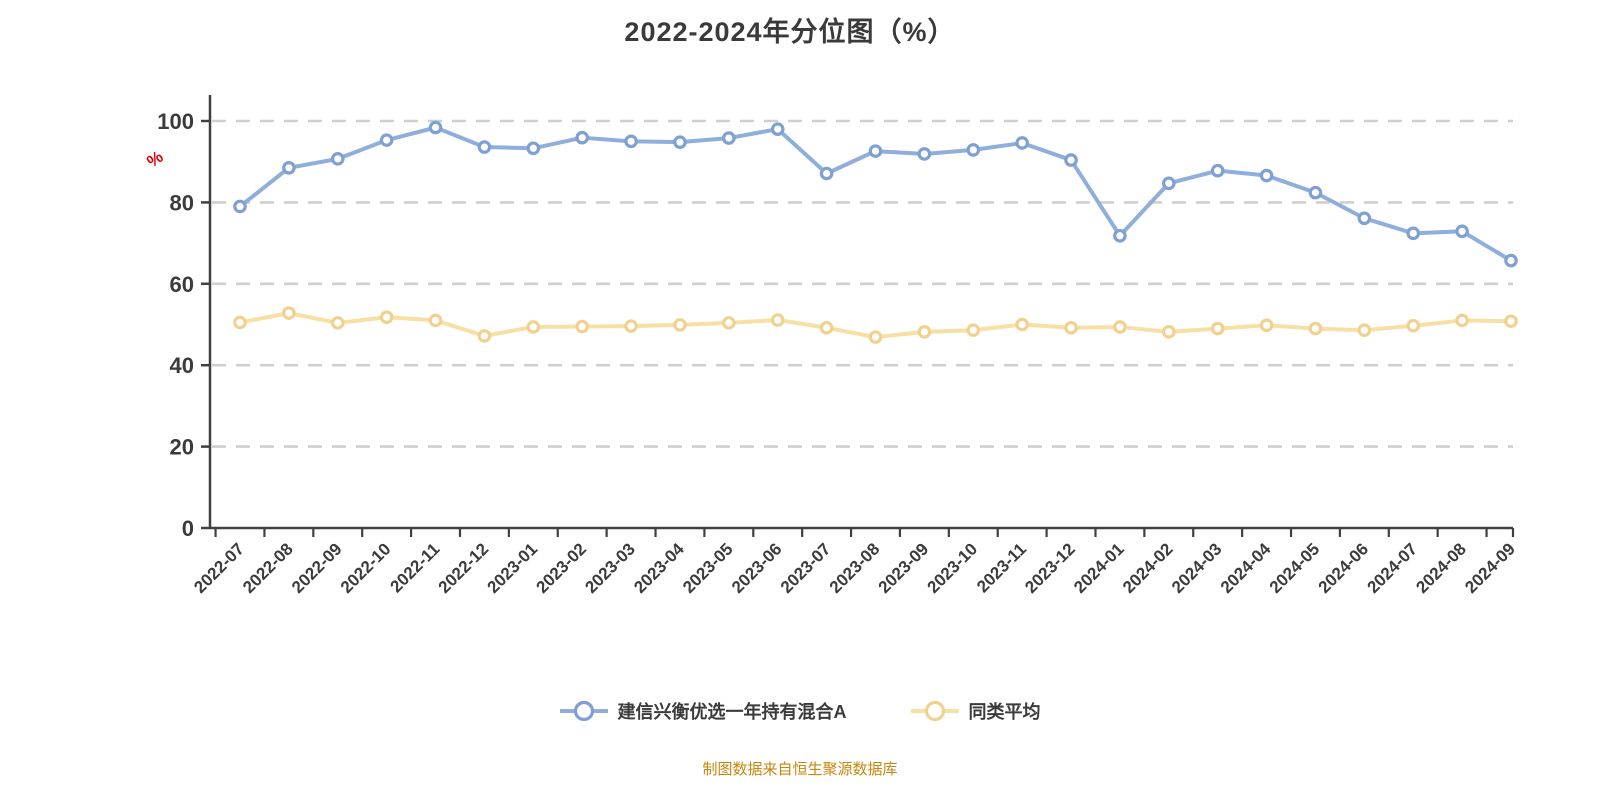 This screenshot has width=1600, height=800. Describe the element at coordinates (659, 568) in the screenshot. I see `x-tick-label: 2023-04` at that location.